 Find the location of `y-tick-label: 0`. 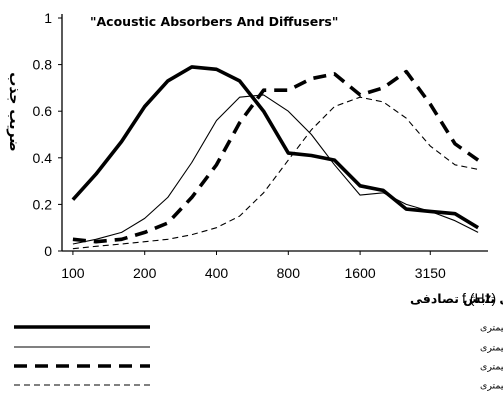

y-tick-label: 0 is located at coordinates (48, 251).